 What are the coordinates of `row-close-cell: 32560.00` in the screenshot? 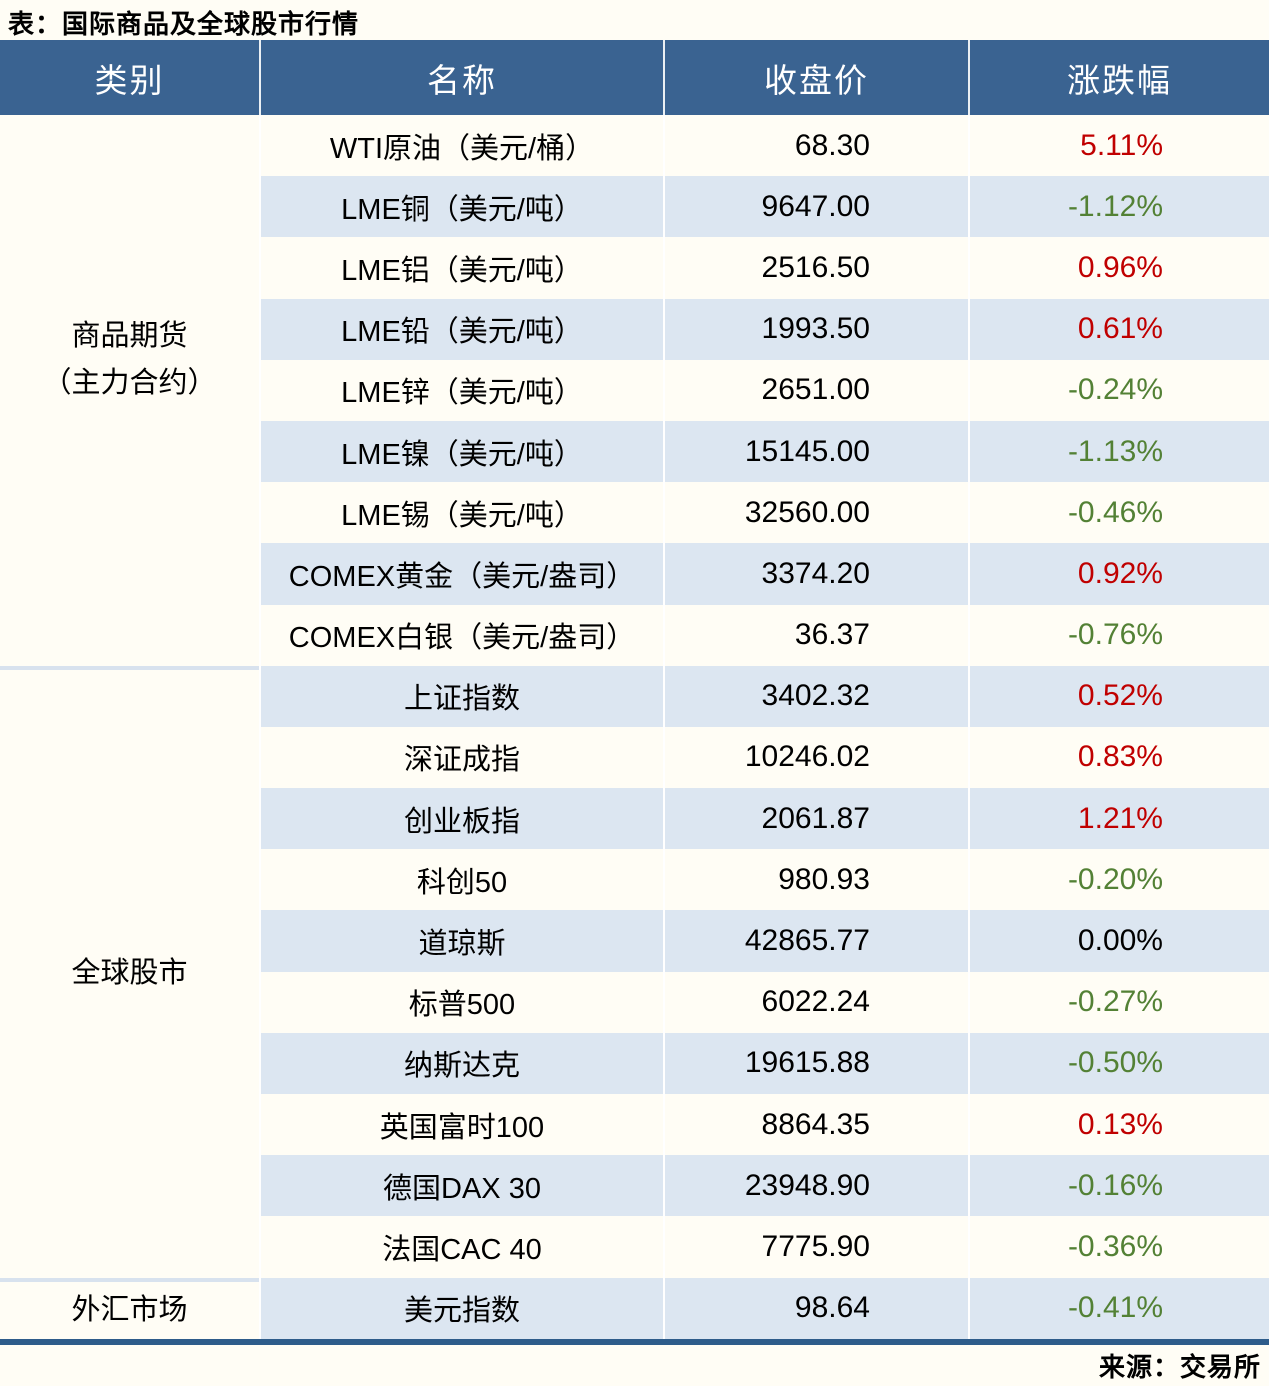 It's located at (815, 513).